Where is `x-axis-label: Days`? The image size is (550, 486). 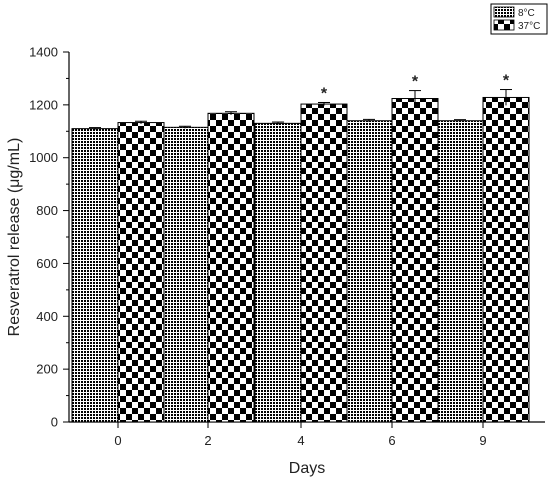 x-axis-label: Days is located at coordinates (307, 468).